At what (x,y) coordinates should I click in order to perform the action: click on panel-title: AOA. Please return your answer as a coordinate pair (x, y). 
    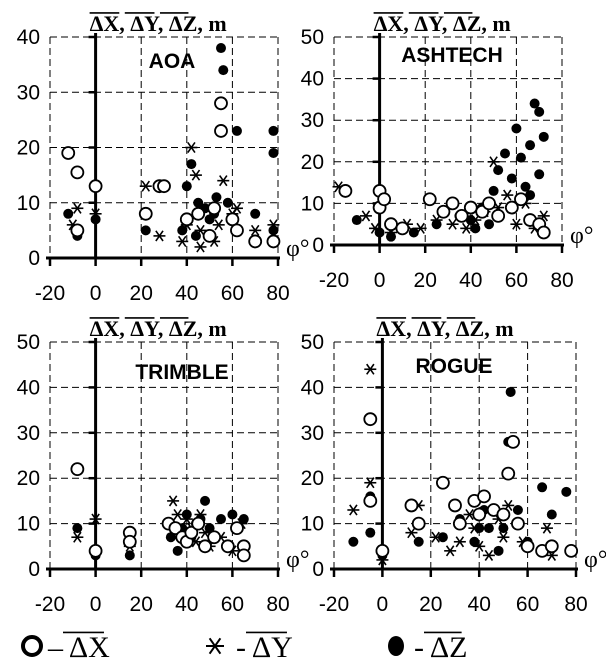
    Looking at the image, I should click on (172, 61).